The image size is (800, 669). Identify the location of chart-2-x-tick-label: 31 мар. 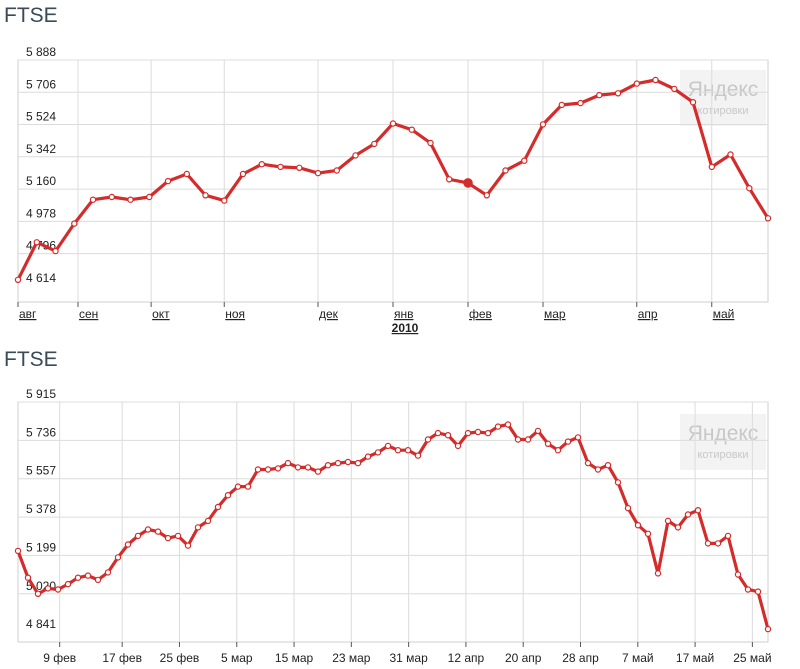
(408, 658).